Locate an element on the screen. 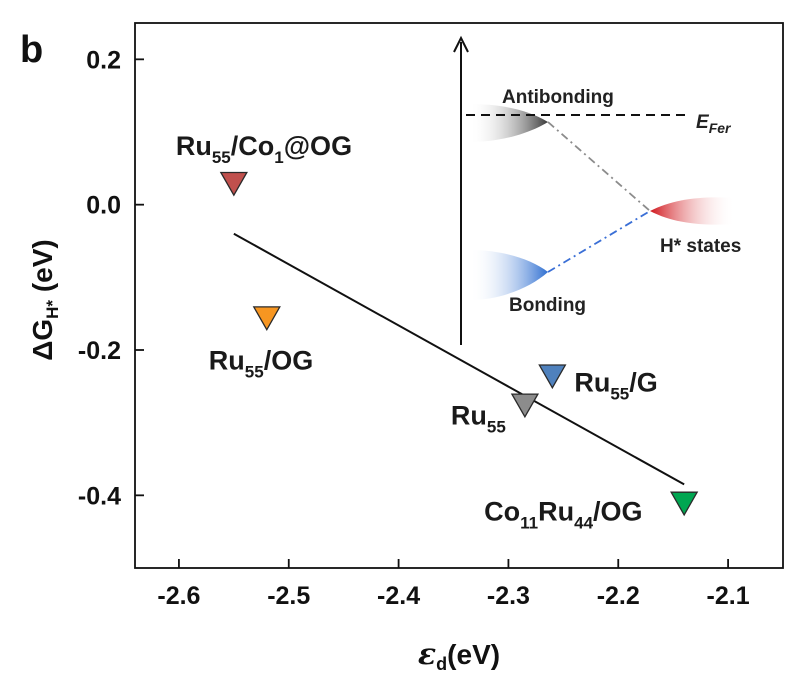 The width and height of the screenshot is (806, 678). point-label-part: /Co is located at coordinates (253, 146).